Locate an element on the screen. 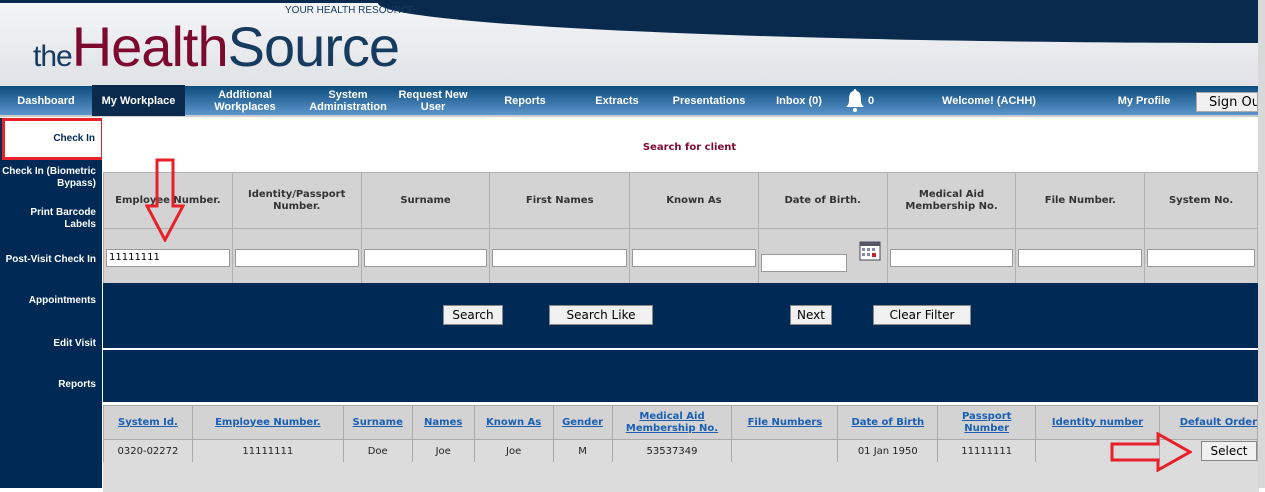 This screenshot has height=492, width=1265. sort-date-of-birth: Date of Birth is located at coordinates (888, 422).